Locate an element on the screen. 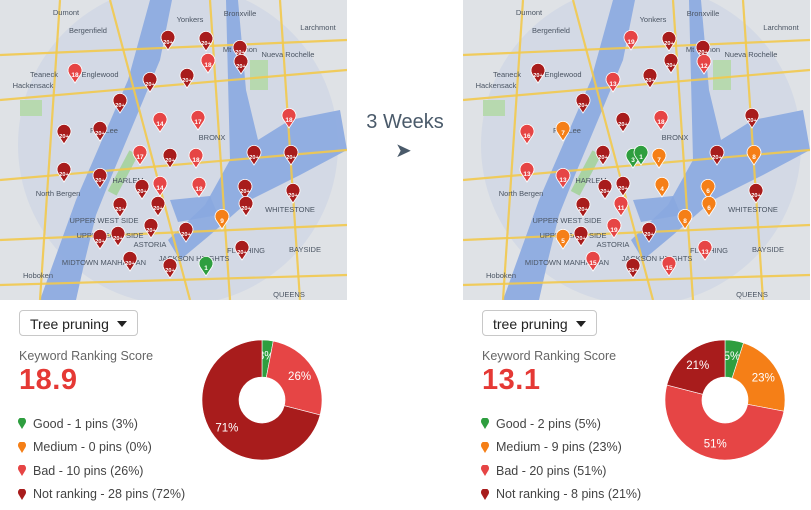  svg-text: 9 is located at coordinates (222, 221).